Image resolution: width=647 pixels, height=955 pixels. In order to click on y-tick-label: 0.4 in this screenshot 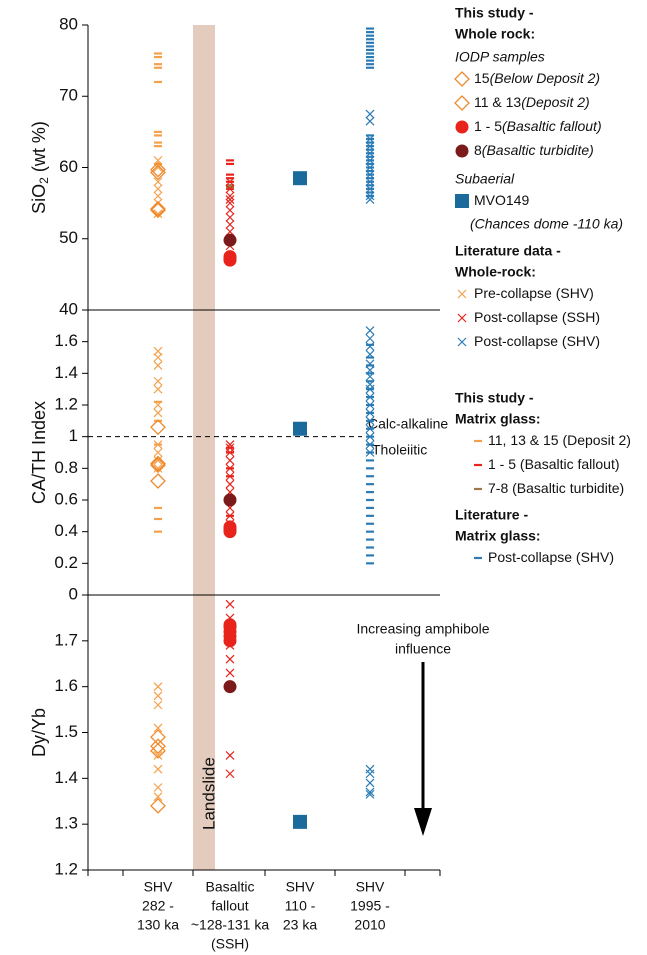, I will do `click(66, 530)`.